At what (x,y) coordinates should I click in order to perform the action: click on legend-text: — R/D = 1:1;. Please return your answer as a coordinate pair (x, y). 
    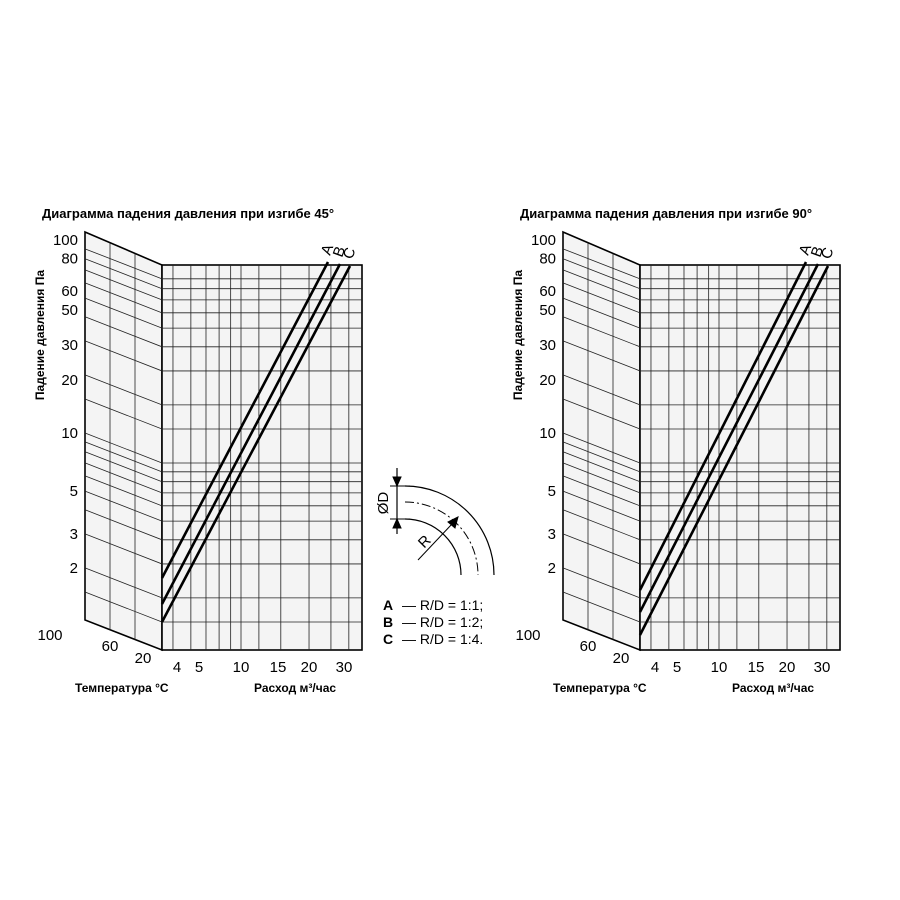
    Looking at the image, I should click on (442, 605).